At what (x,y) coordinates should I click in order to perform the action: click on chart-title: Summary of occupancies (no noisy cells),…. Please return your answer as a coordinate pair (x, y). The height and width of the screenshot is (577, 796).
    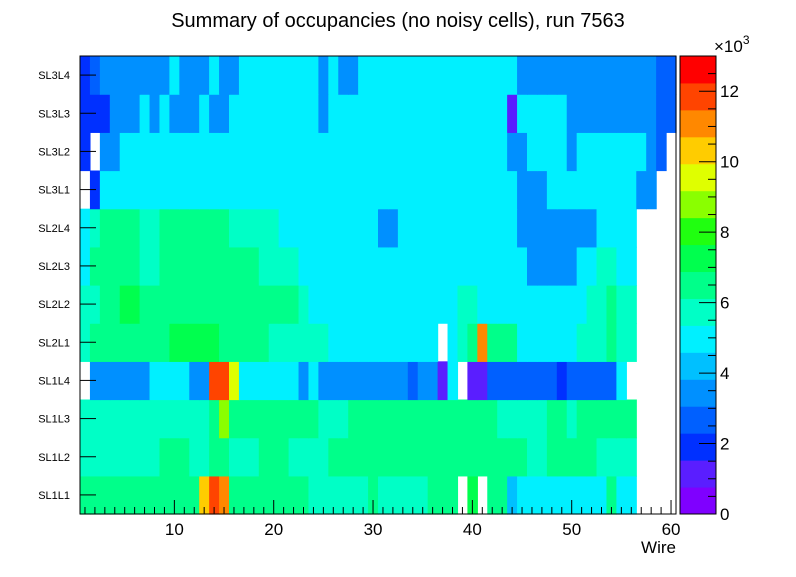
    Looking at the image, I should click on (398, 21).